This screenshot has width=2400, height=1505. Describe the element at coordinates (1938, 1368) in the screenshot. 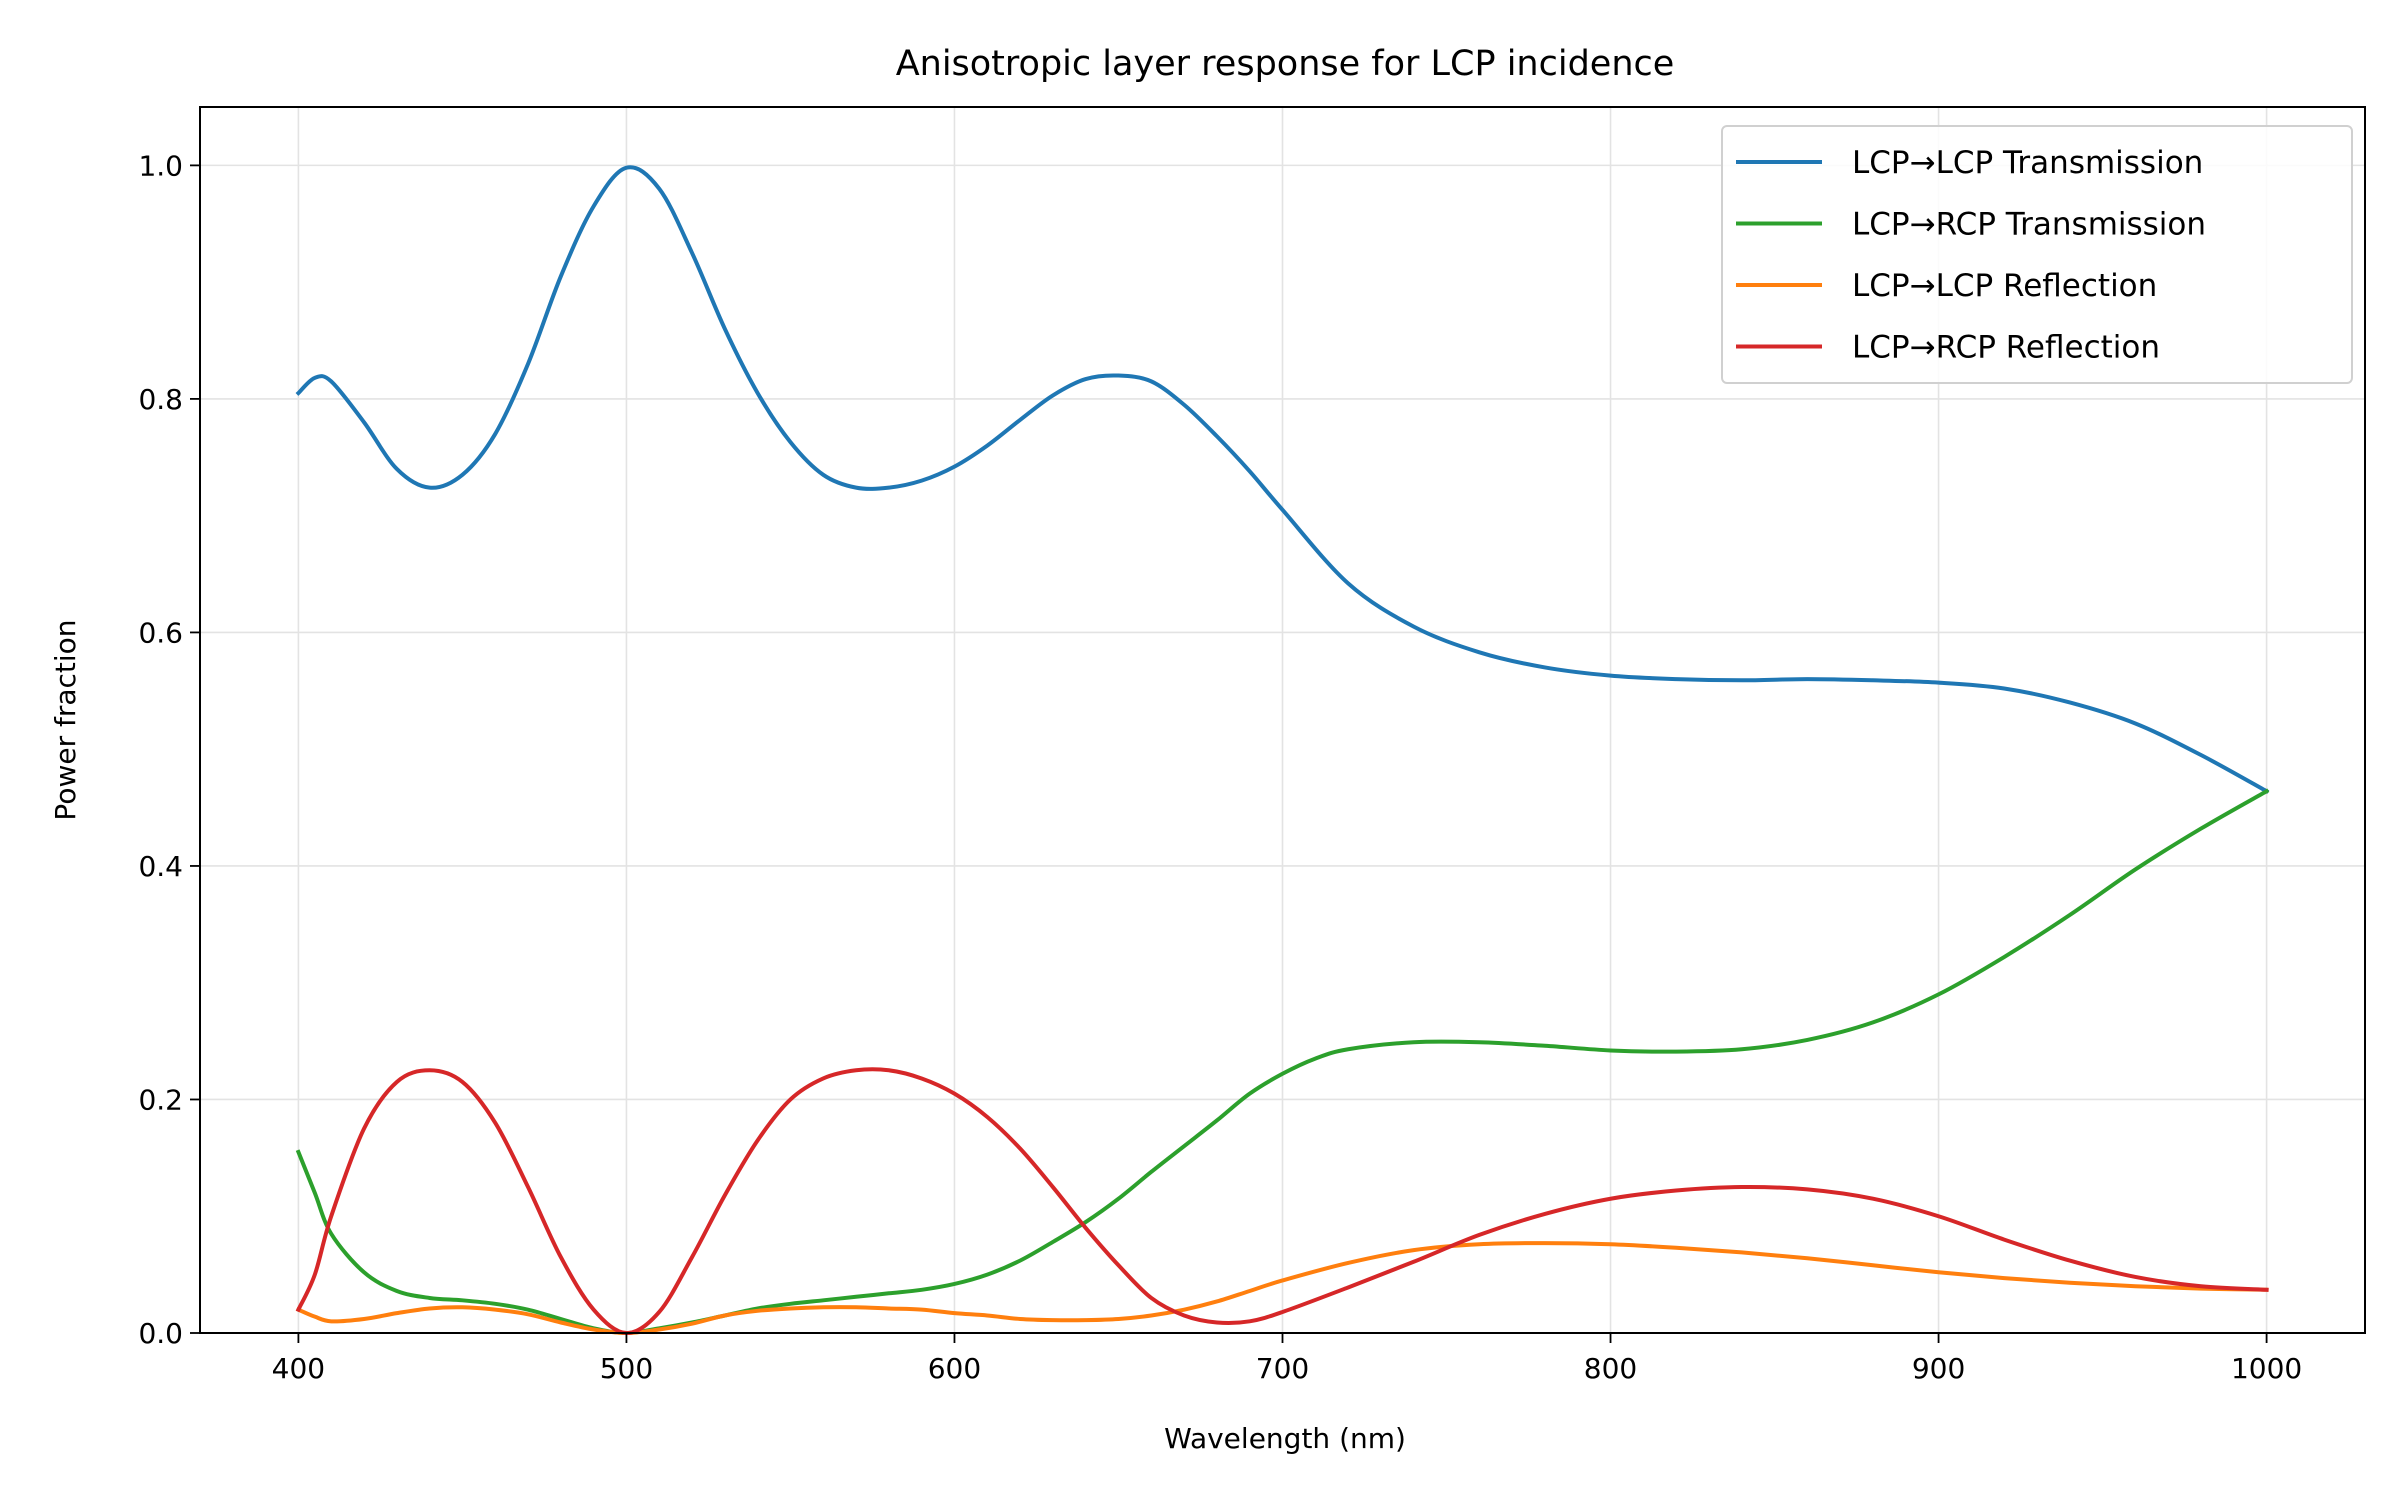

I see `x-tick-label: 900` at that location.